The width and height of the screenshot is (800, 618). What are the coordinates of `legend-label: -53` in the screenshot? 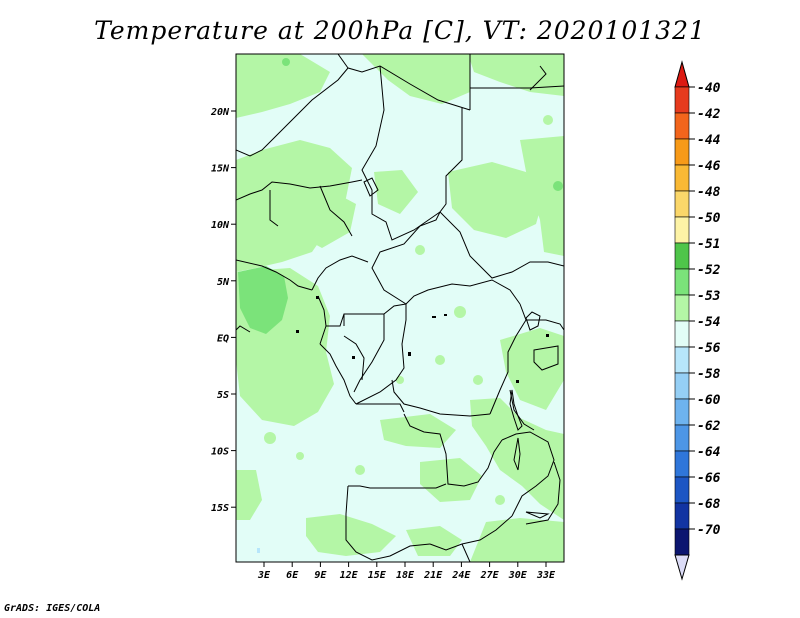 It's located at (709, 296).